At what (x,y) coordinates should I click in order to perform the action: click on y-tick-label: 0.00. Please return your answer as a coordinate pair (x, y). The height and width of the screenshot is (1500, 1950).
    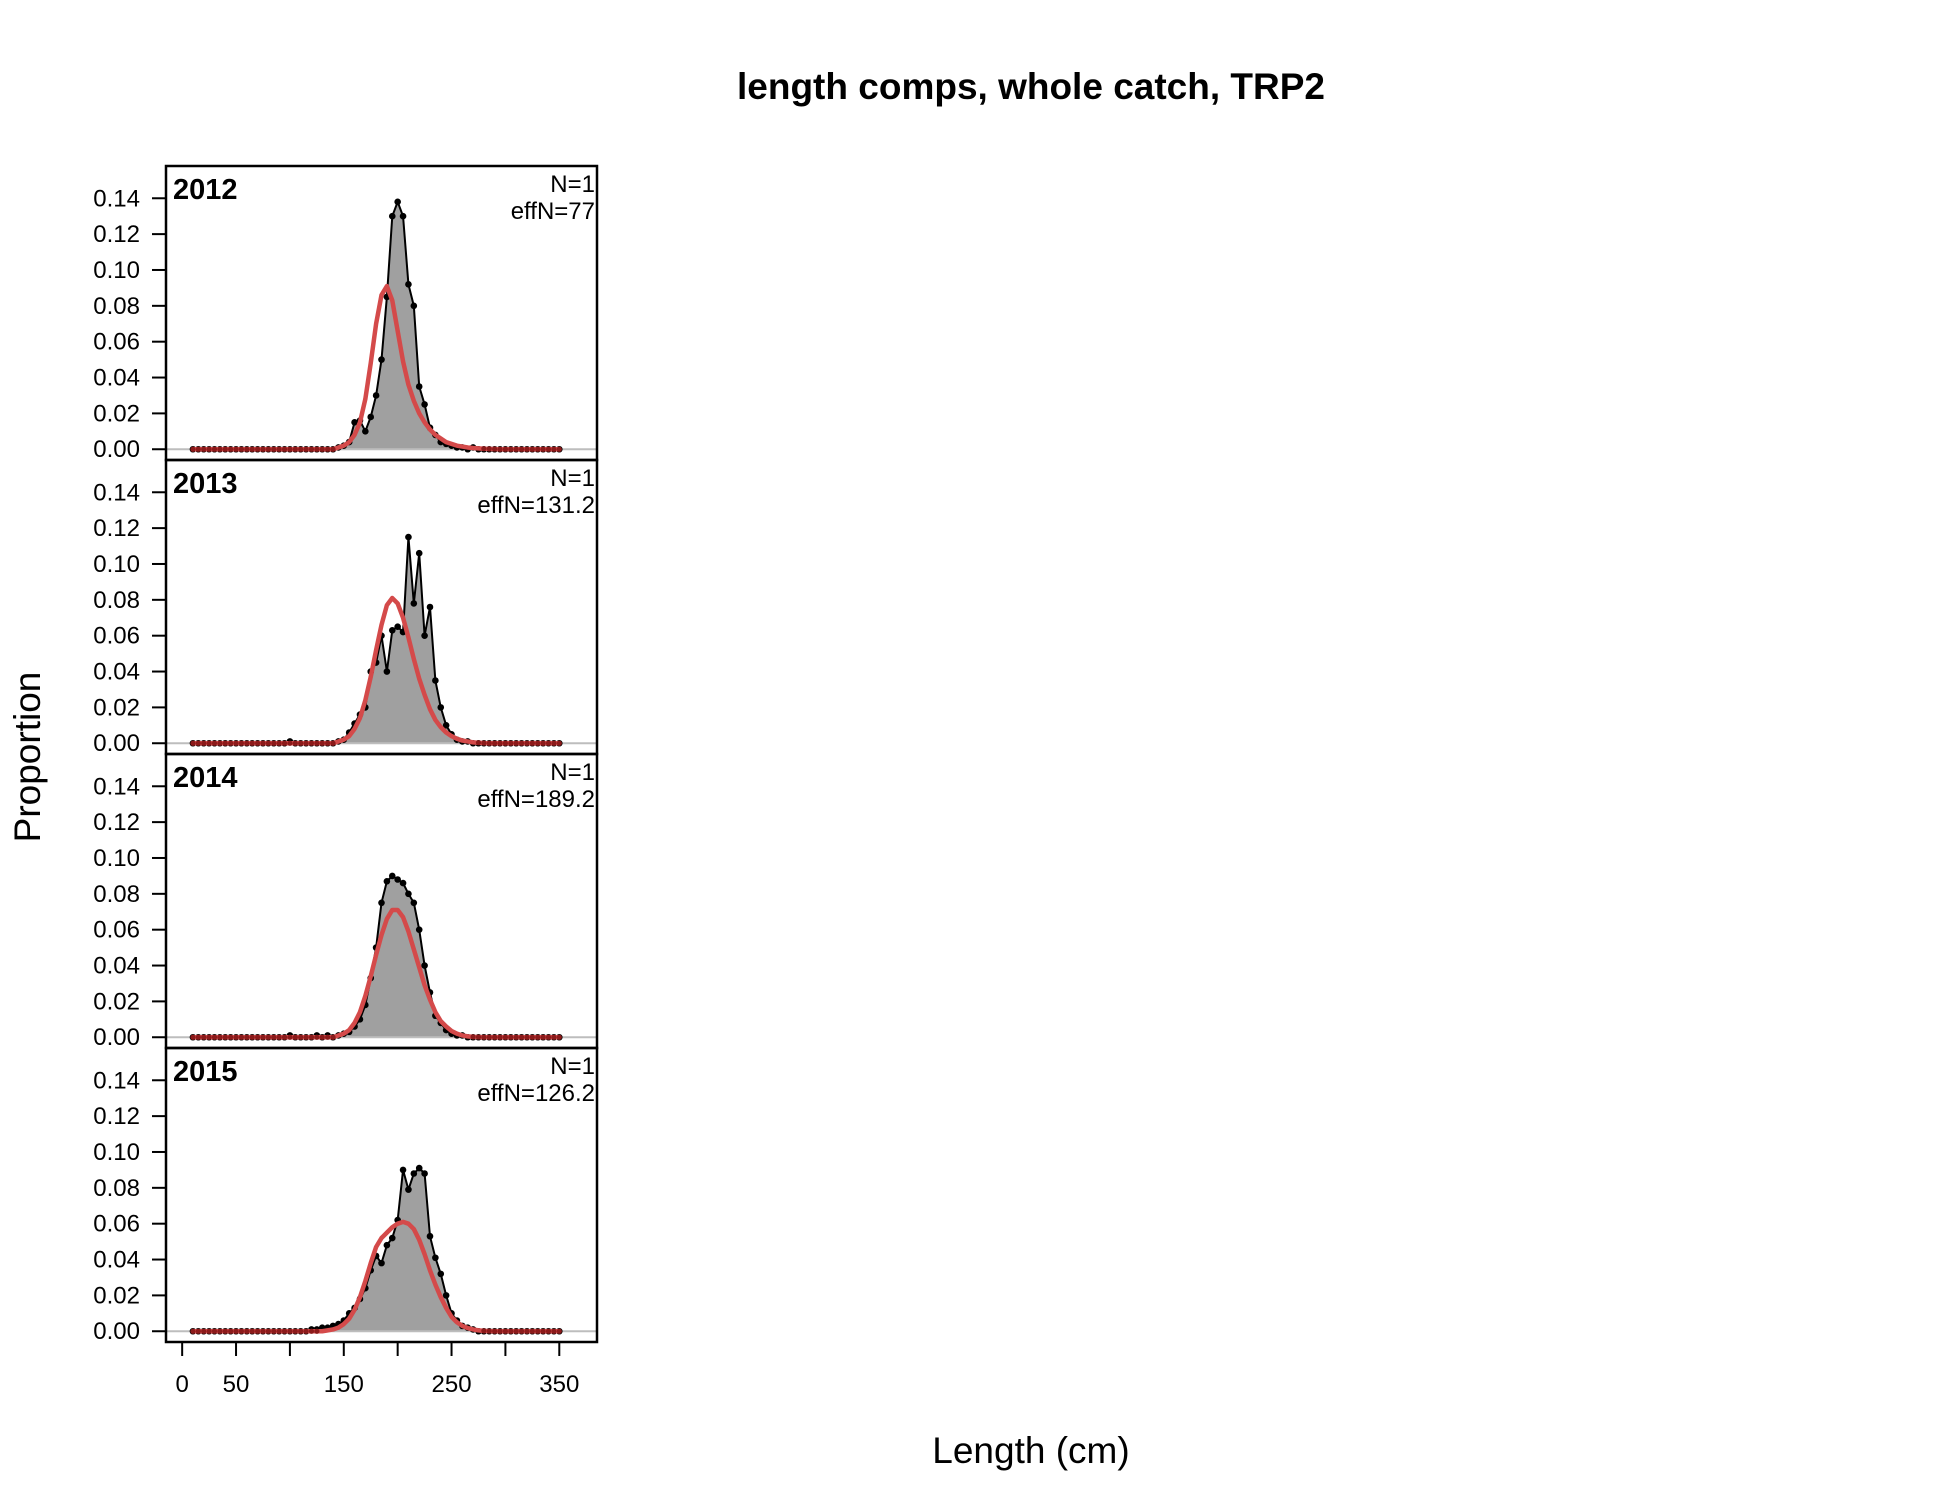
    Looking at the image, I should click on (116, 1037).